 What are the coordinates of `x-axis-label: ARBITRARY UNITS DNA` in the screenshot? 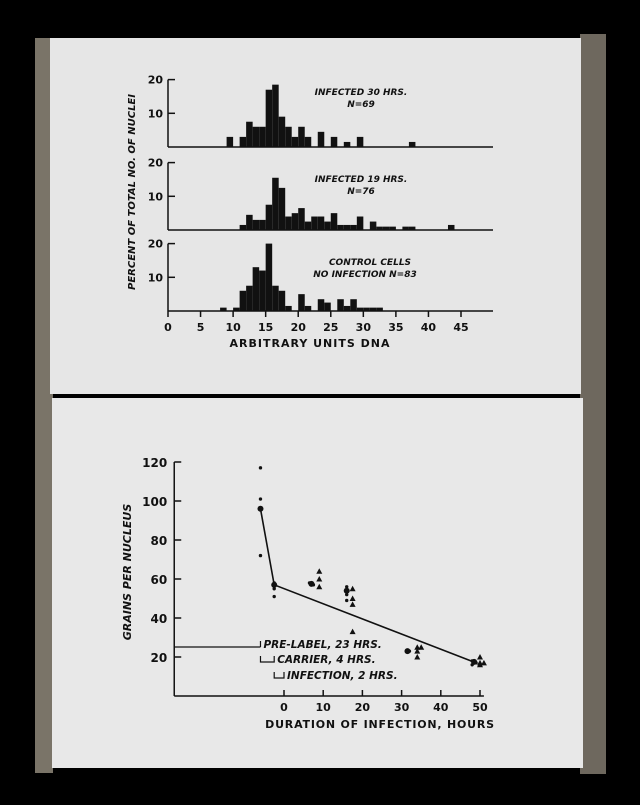 It's located at (310, 343).